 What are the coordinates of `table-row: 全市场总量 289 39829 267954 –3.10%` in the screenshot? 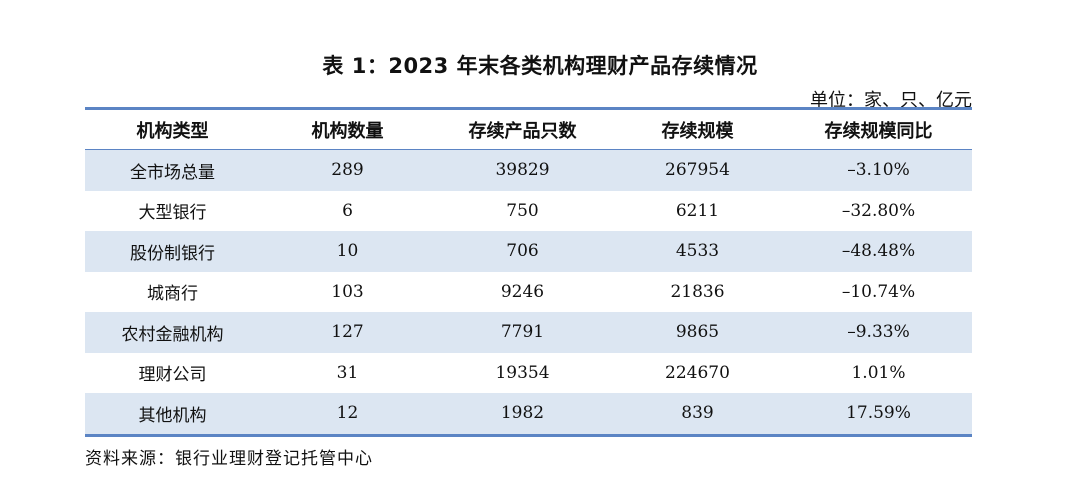 It's located at (528, 170).